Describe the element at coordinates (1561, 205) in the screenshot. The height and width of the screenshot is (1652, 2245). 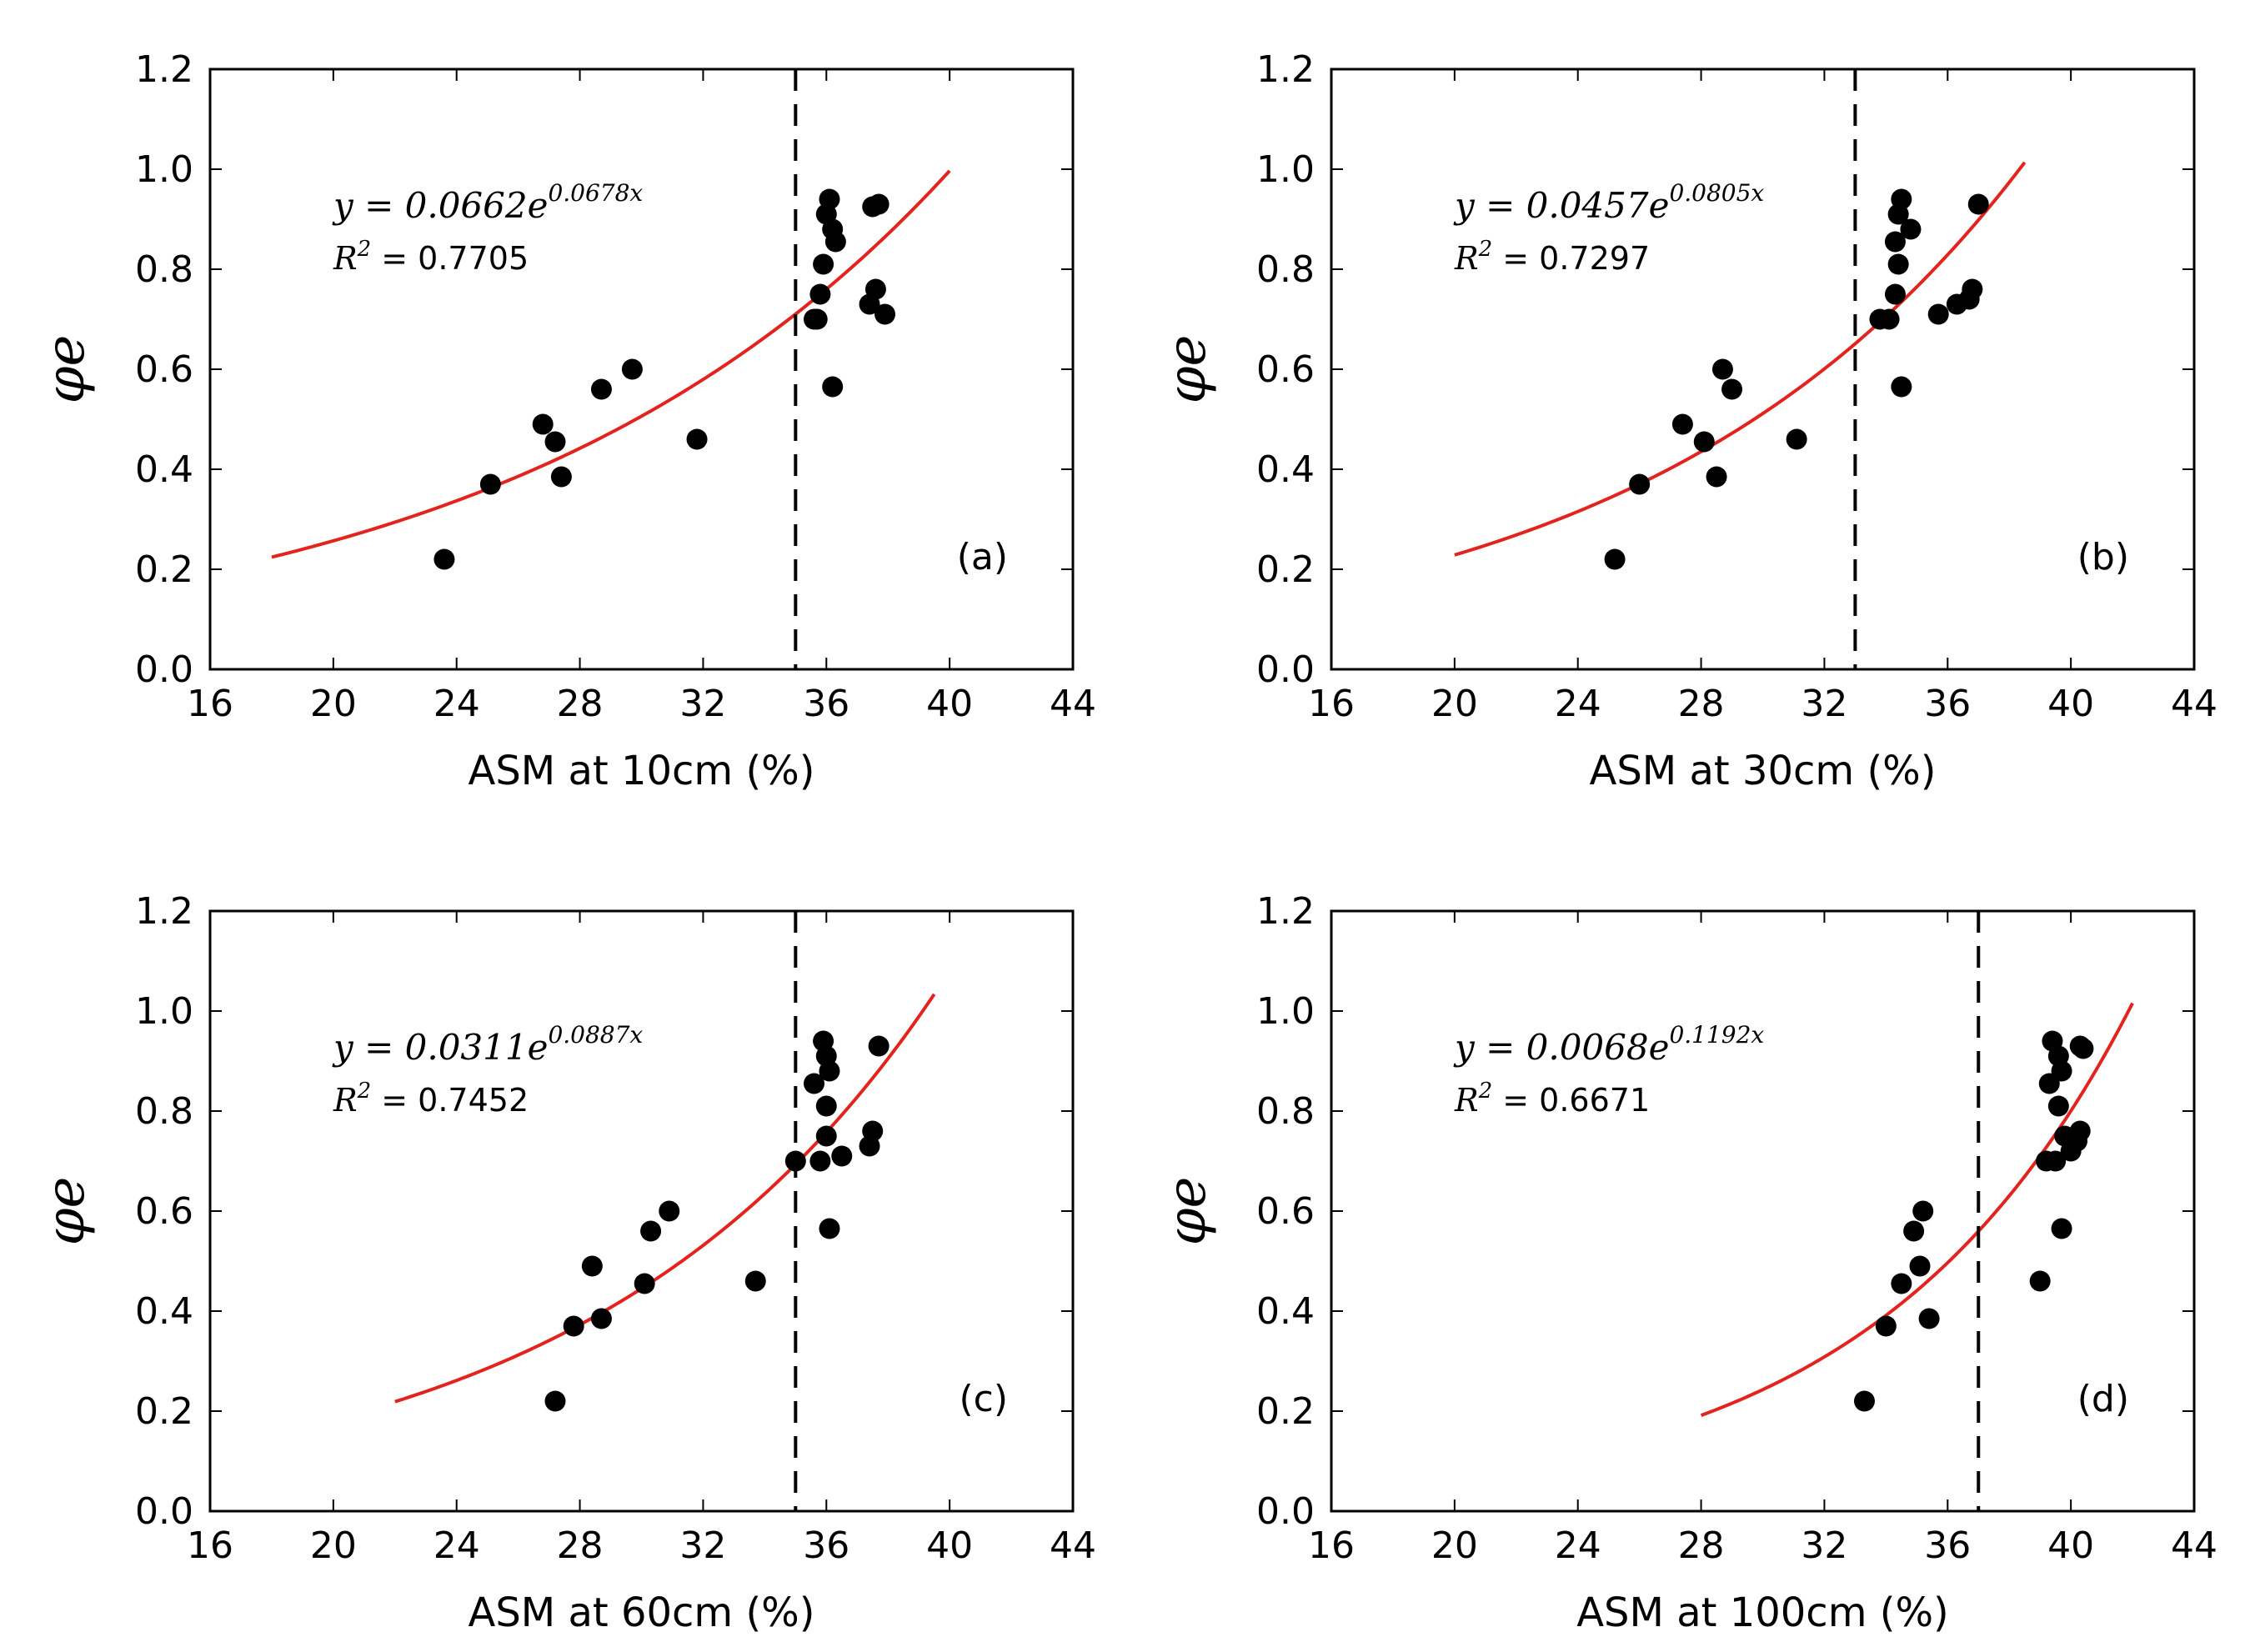
I see `fit-equation-base: y = 0.0457e` at that location.